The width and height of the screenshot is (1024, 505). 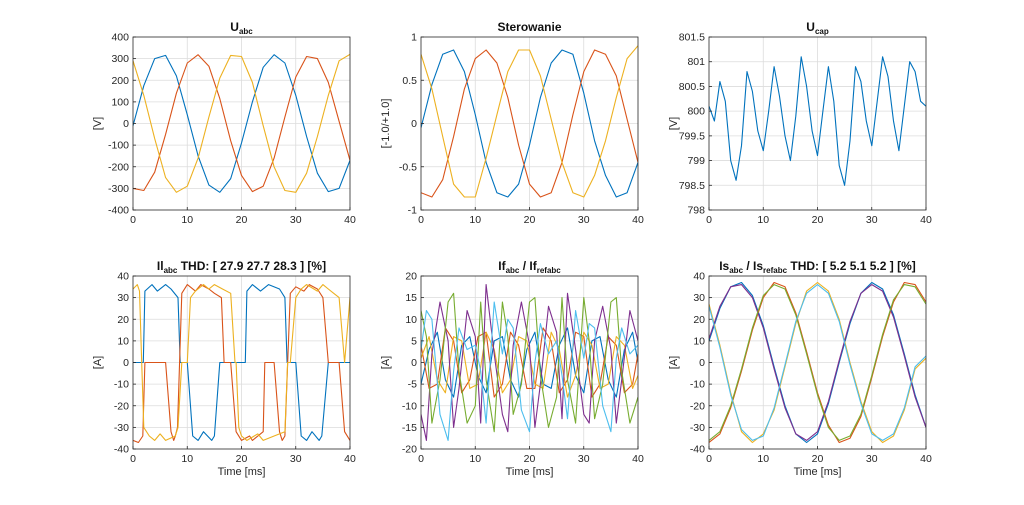 What do you see at coordinates (118, 211) in the screenshot?
I see `y-tick-label: -400` at bounding box center [118, 211].